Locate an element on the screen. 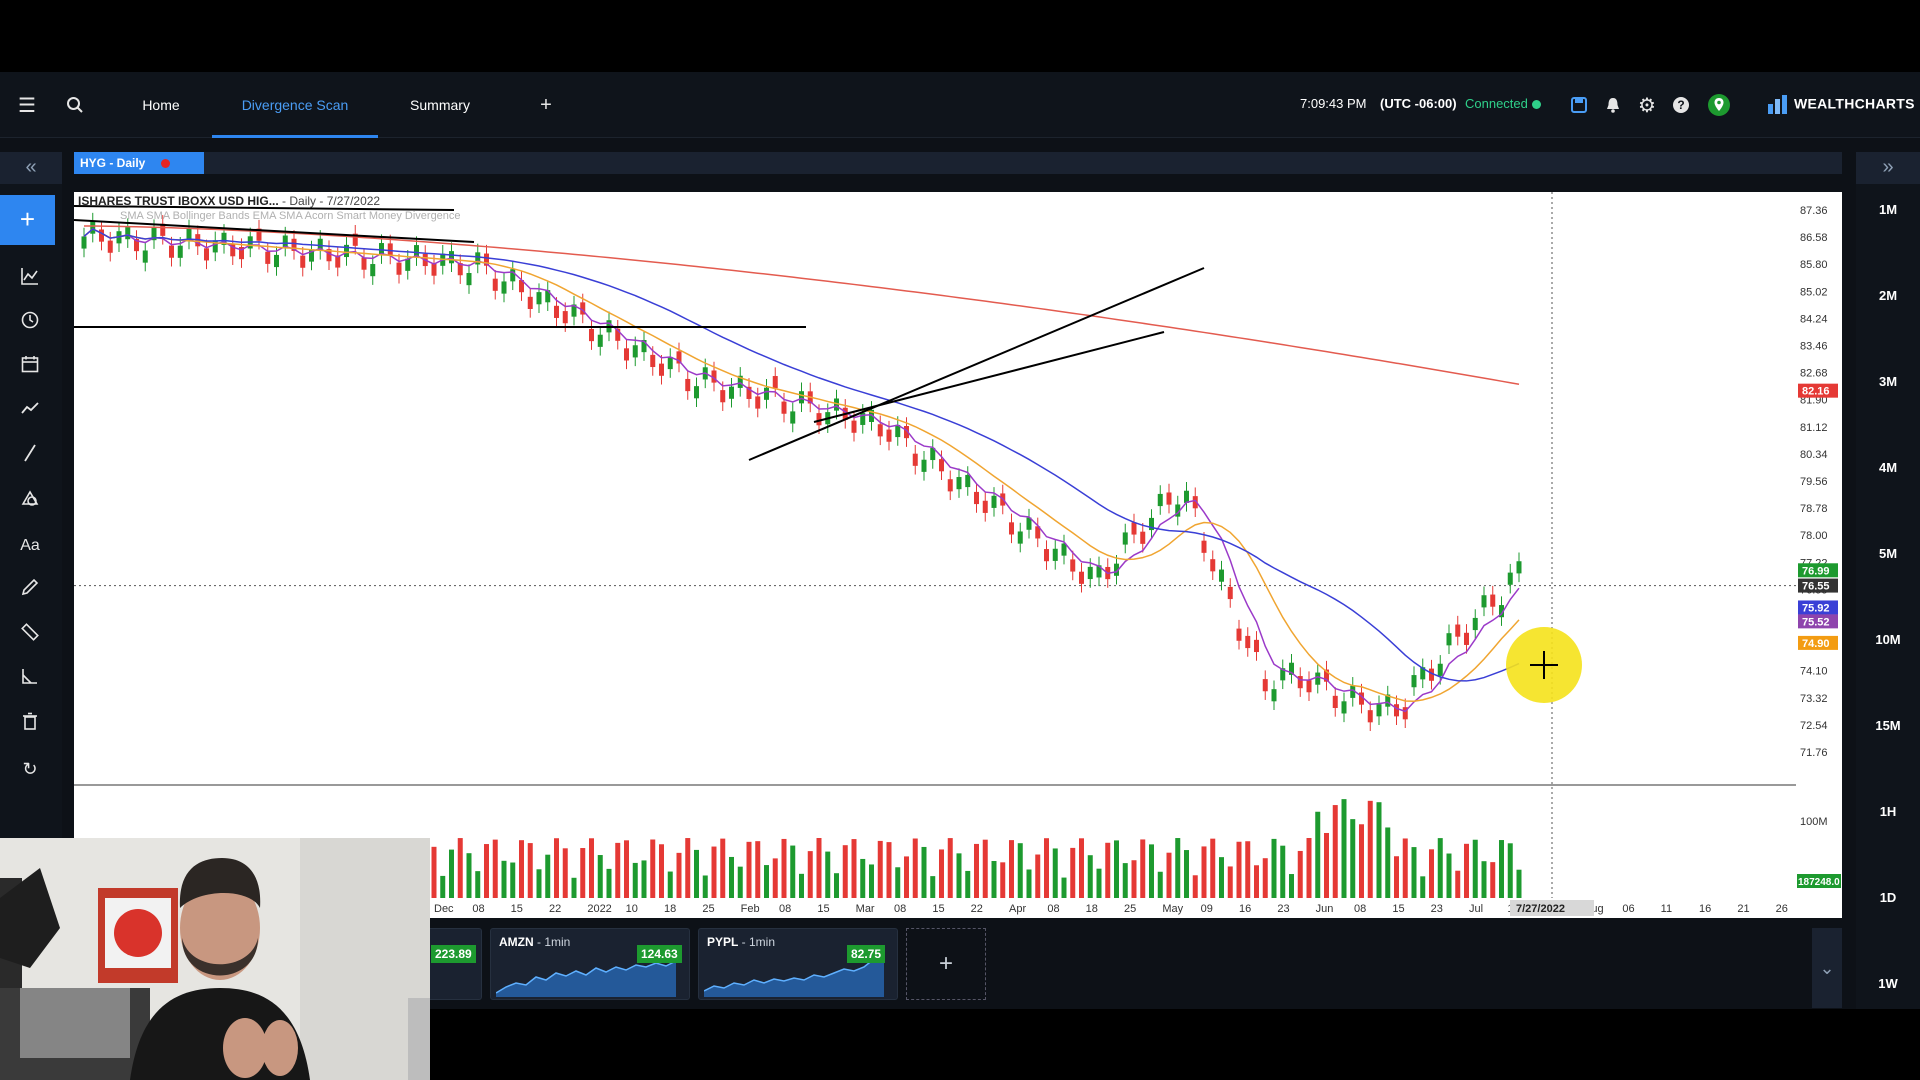 The image size is (1920, 1080). chart-tab: HYG - Daily is located at coordinates (139, 163).